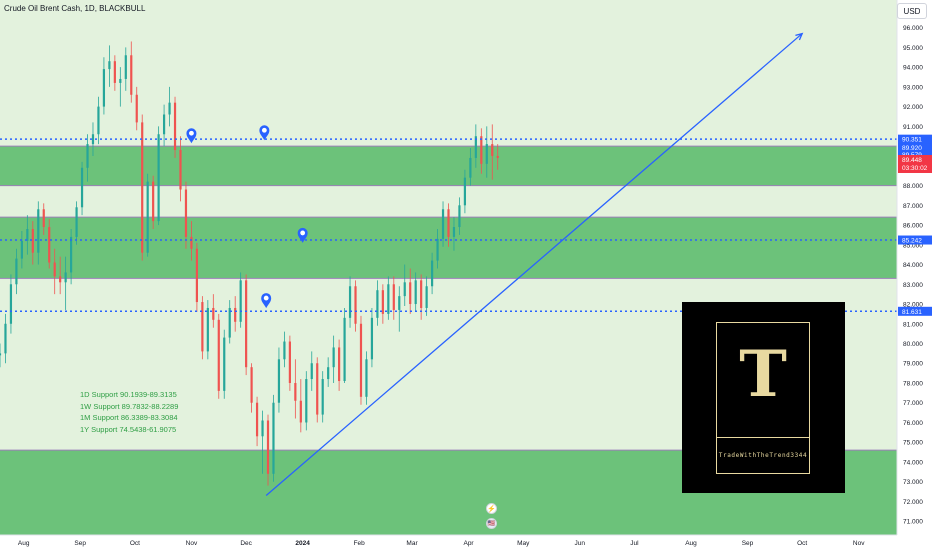 Image resolution: width=932 pixels, height=550 pixels. What do you see at coordinates (246, 543) in the screenshot?
I see `time-tick-label: Dec` at bounding box center [246, 543].